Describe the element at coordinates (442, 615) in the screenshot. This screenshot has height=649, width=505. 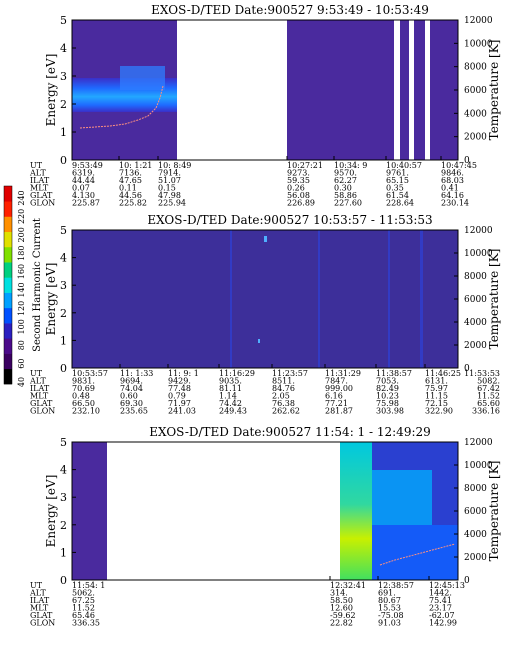
I see `table-cell: -62.07` at that location.